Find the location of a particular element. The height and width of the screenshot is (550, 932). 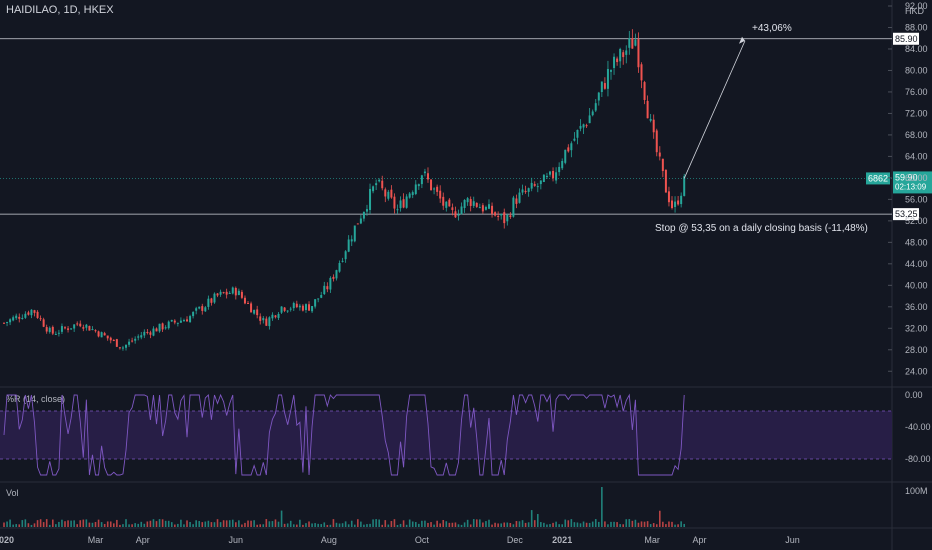

y-tick-label: 48.00 is located at coordinates (916, 242).